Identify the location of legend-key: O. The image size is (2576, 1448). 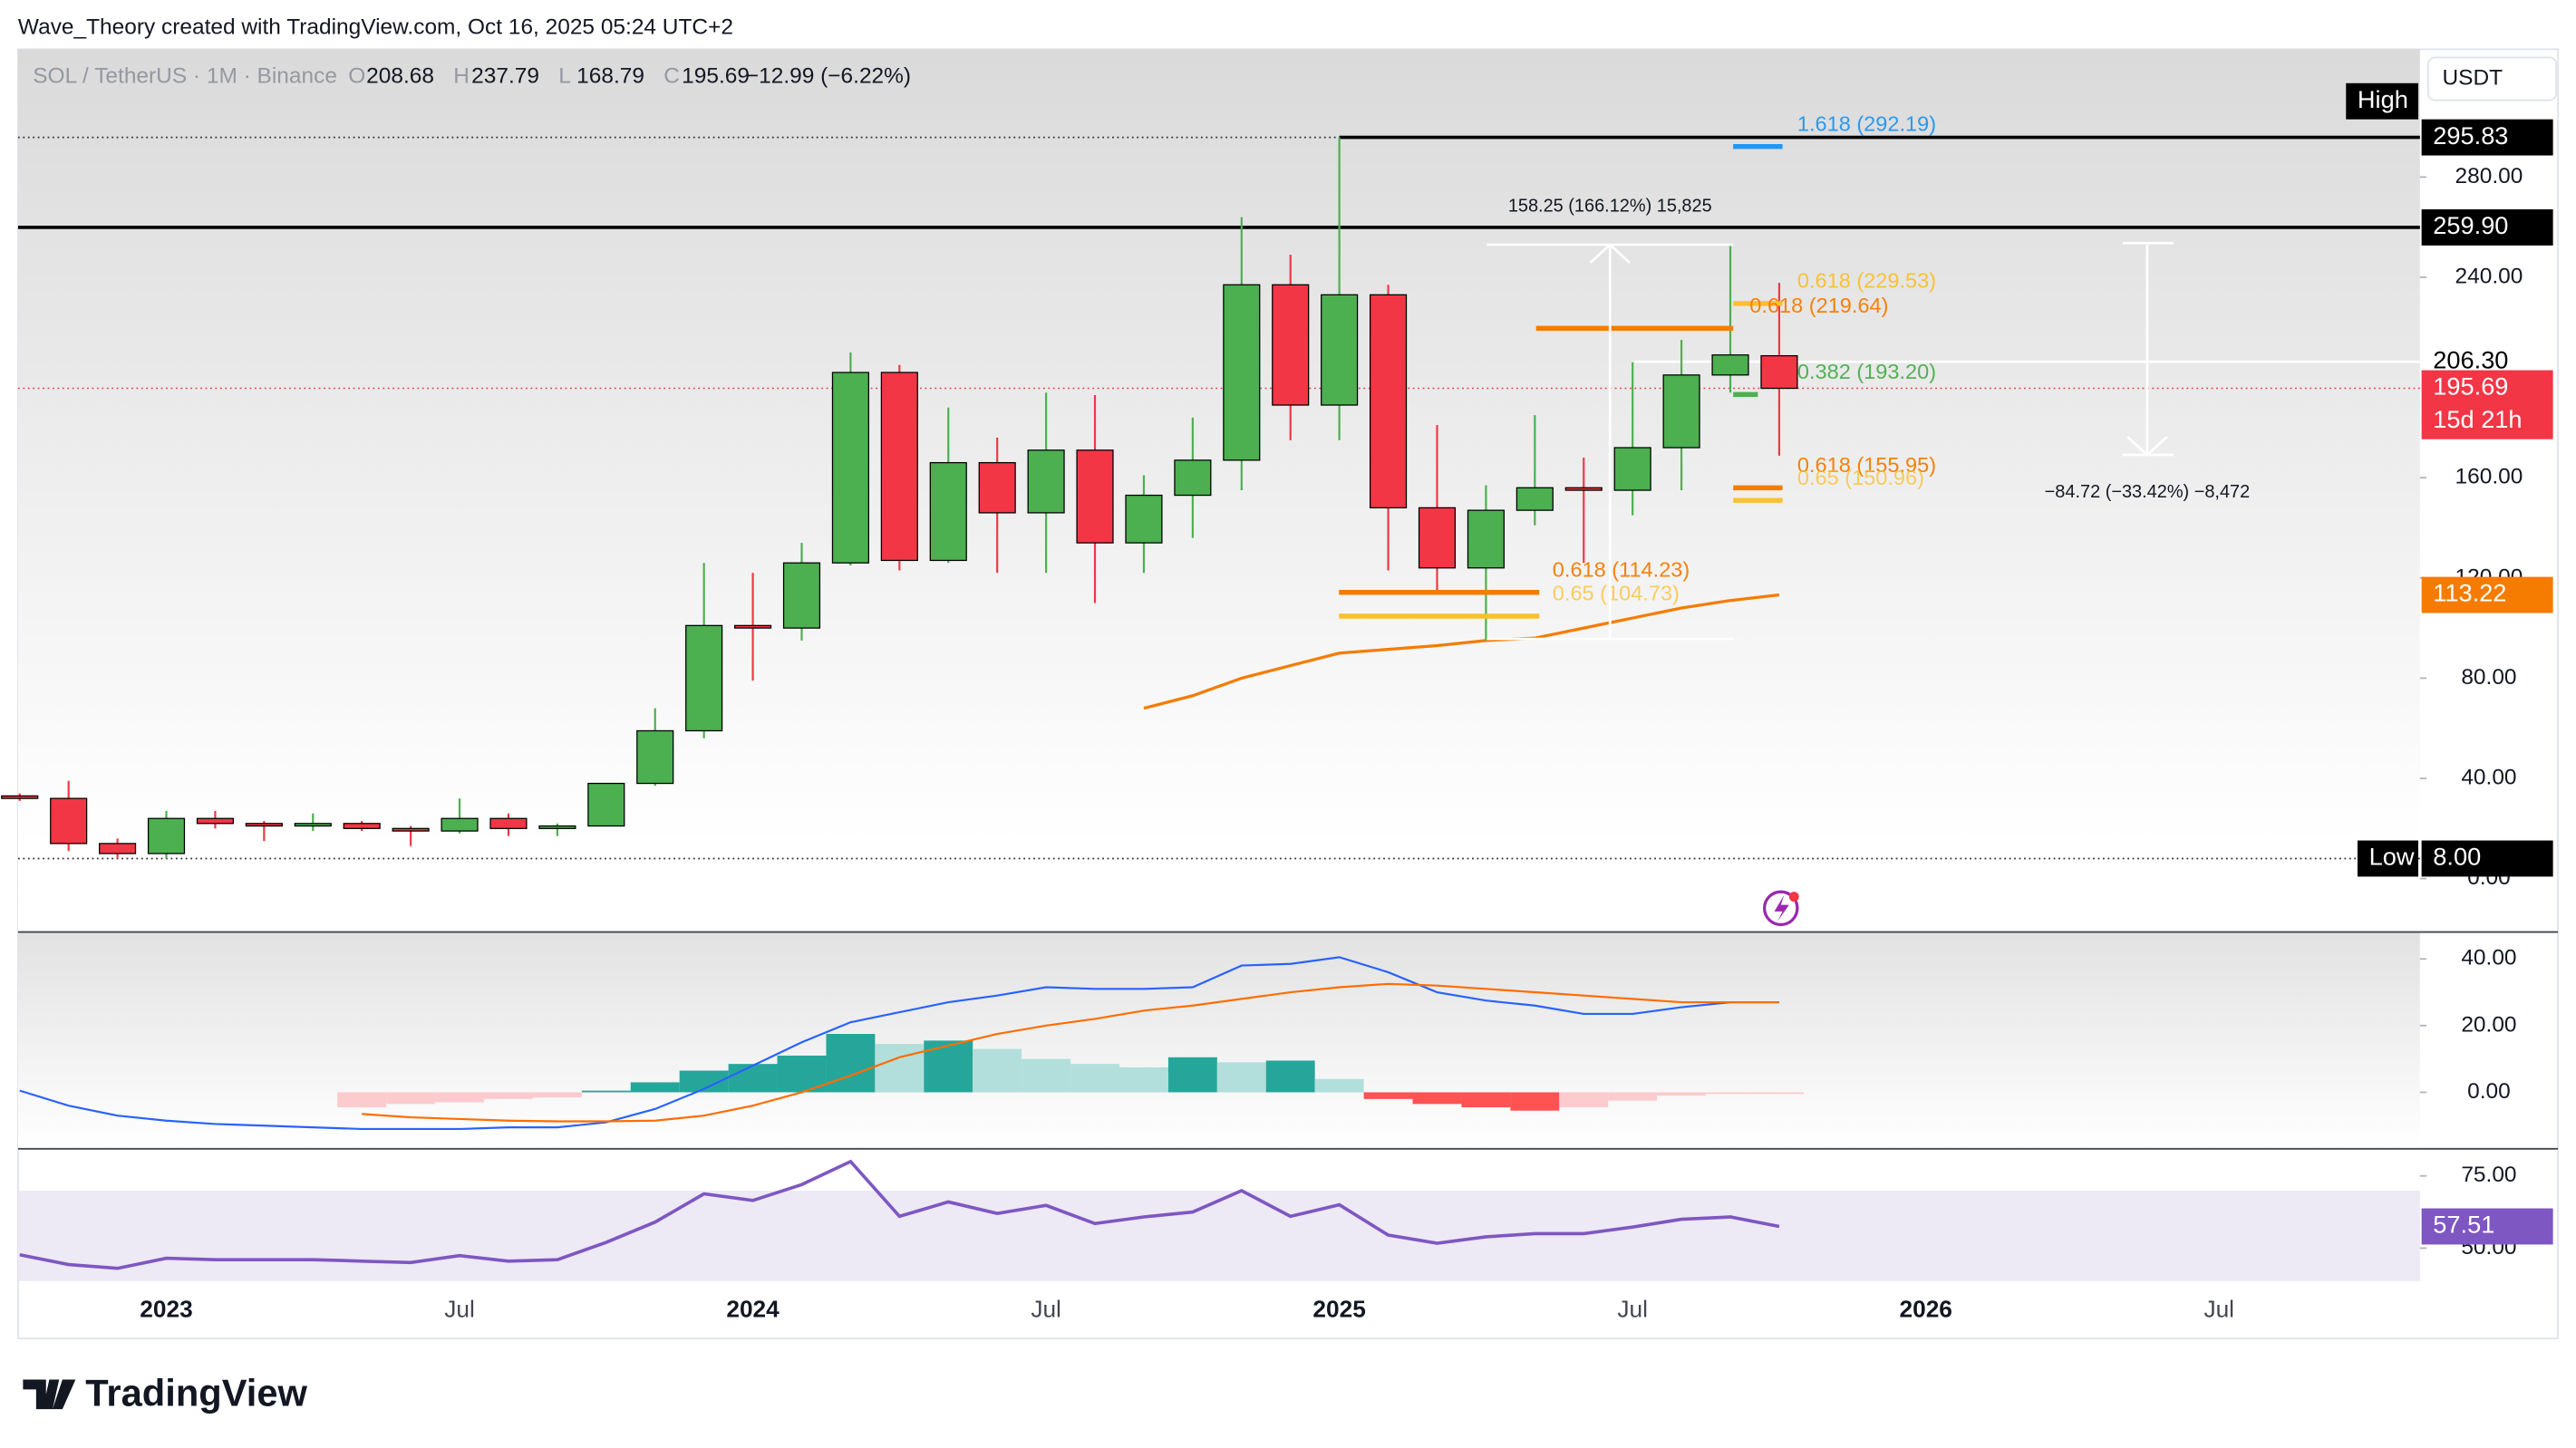
(356, 76).